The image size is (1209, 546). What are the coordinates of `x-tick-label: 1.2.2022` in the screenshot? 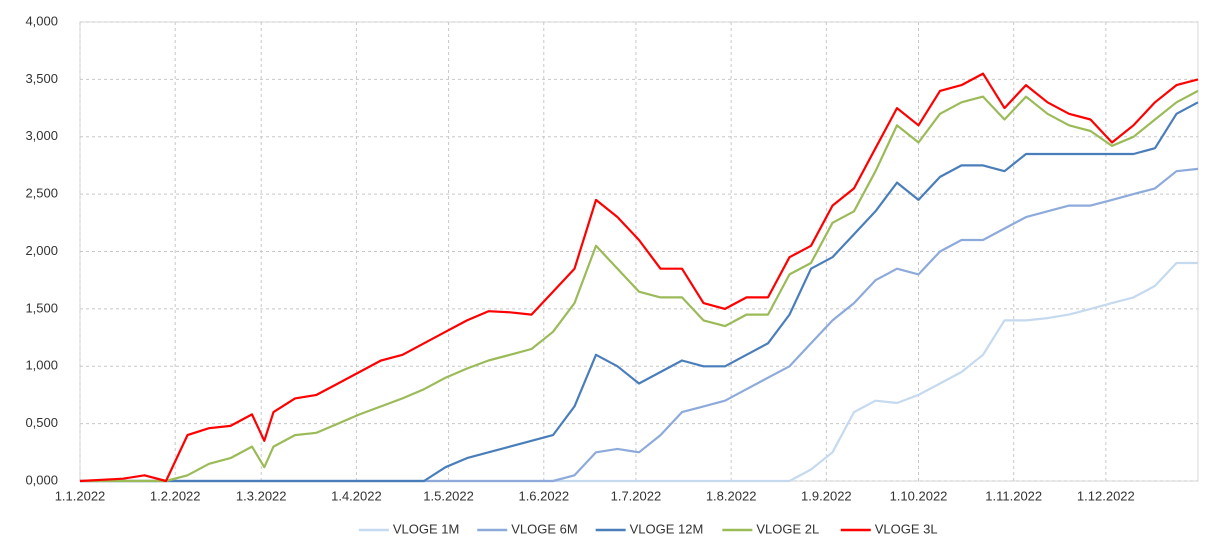 It's located at (175, 495).